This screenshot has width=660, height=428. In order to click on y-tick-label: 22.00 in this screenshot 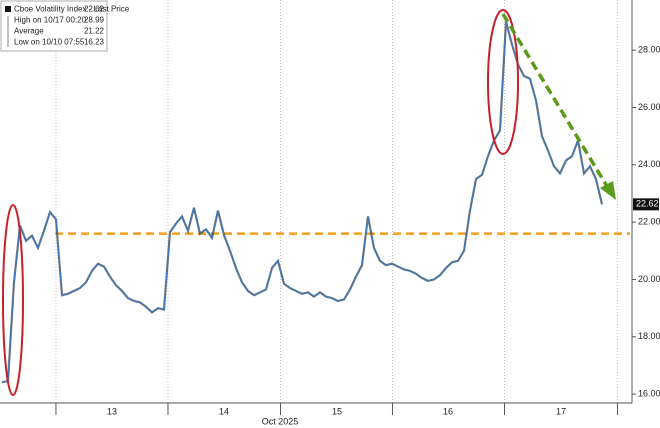, I will do `click(649, 222)`.